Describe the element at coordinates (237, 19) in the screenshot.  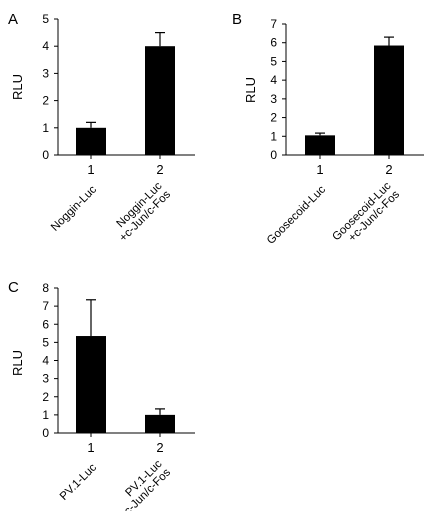
I see `panel-letter: B` at that location.